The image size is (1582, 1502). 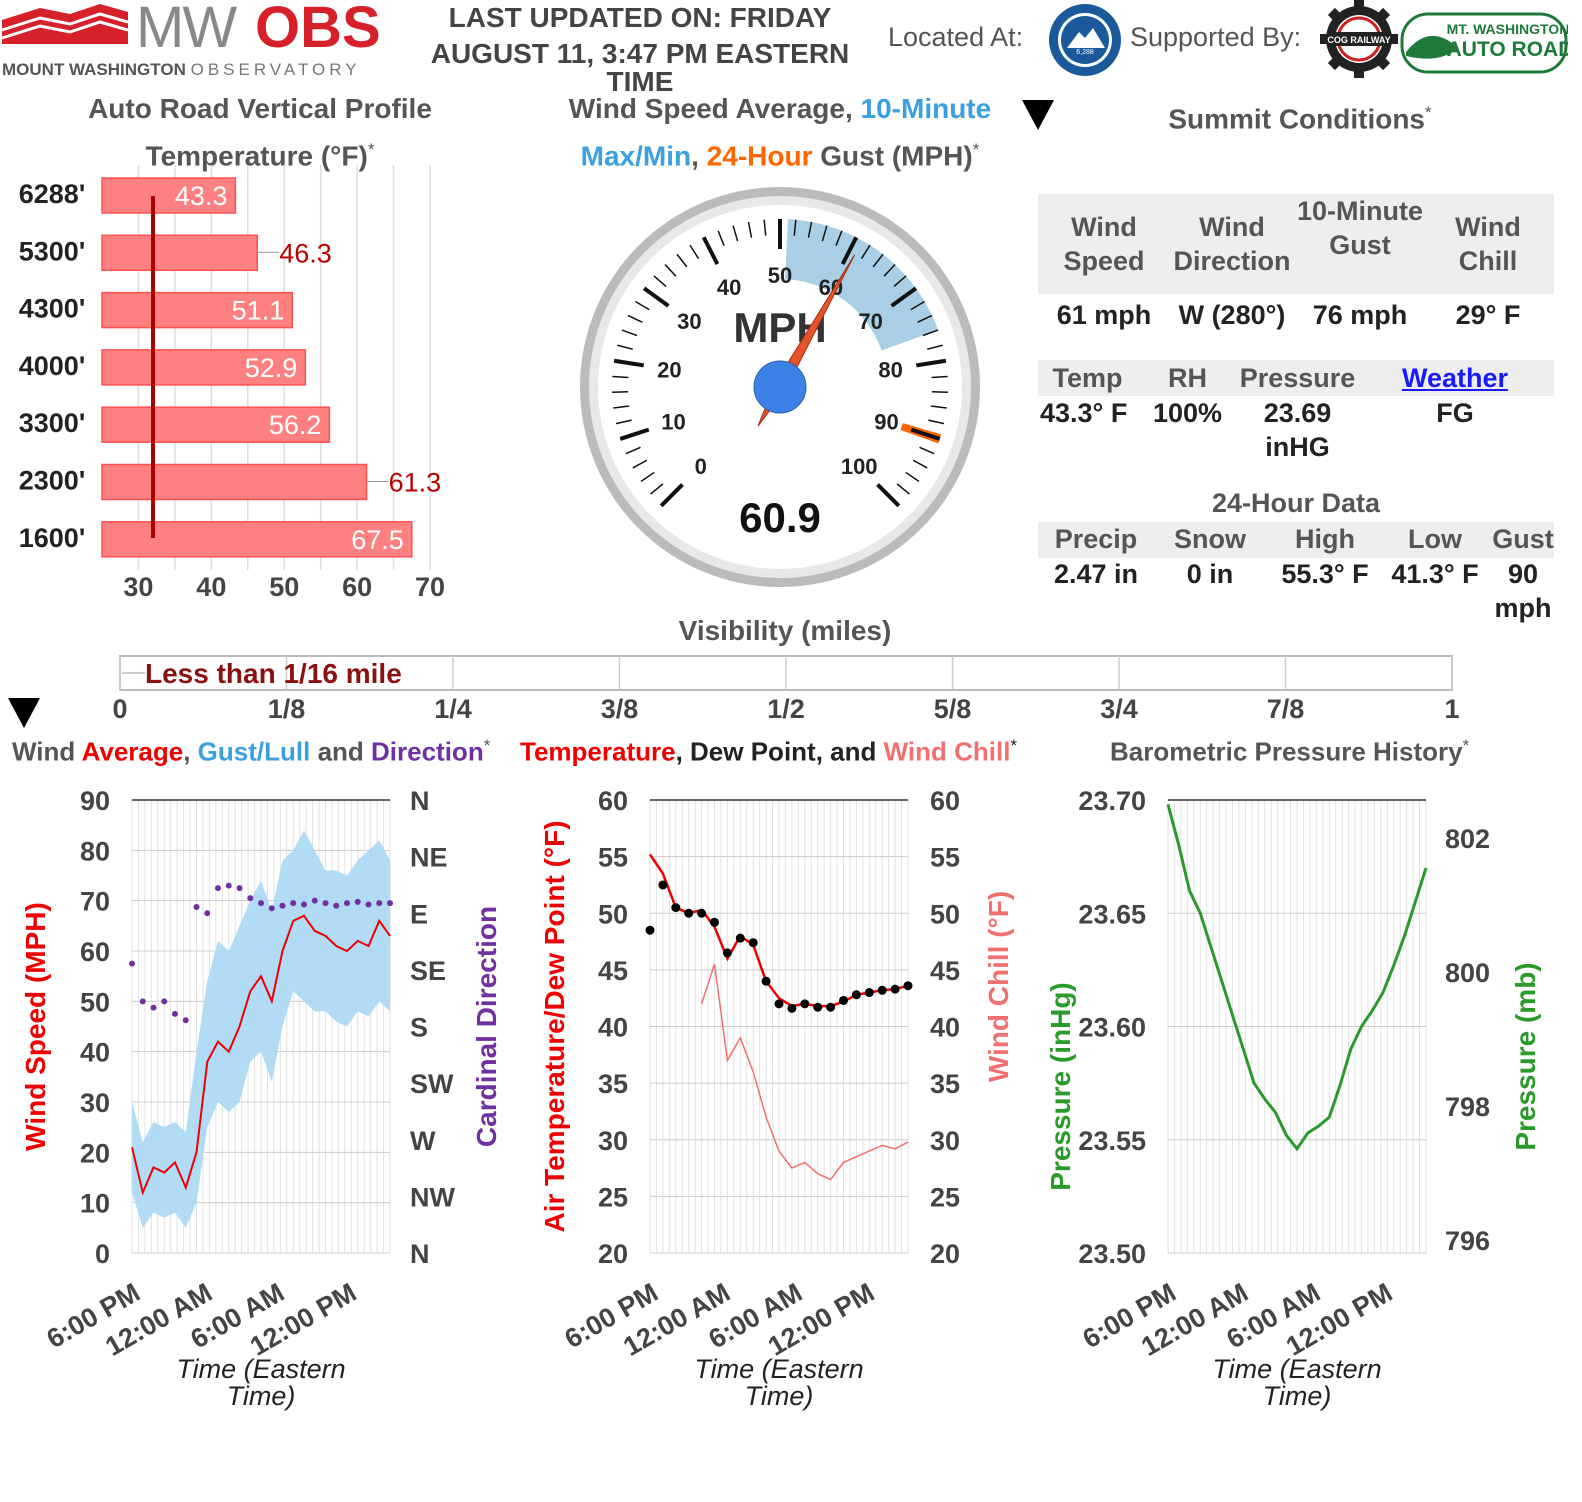 What do you see at coordinates (1290, 751) in the screenshot?
I see `baro-chart-title: Barometric Pressure History*` at bounding box center [1290, 751].